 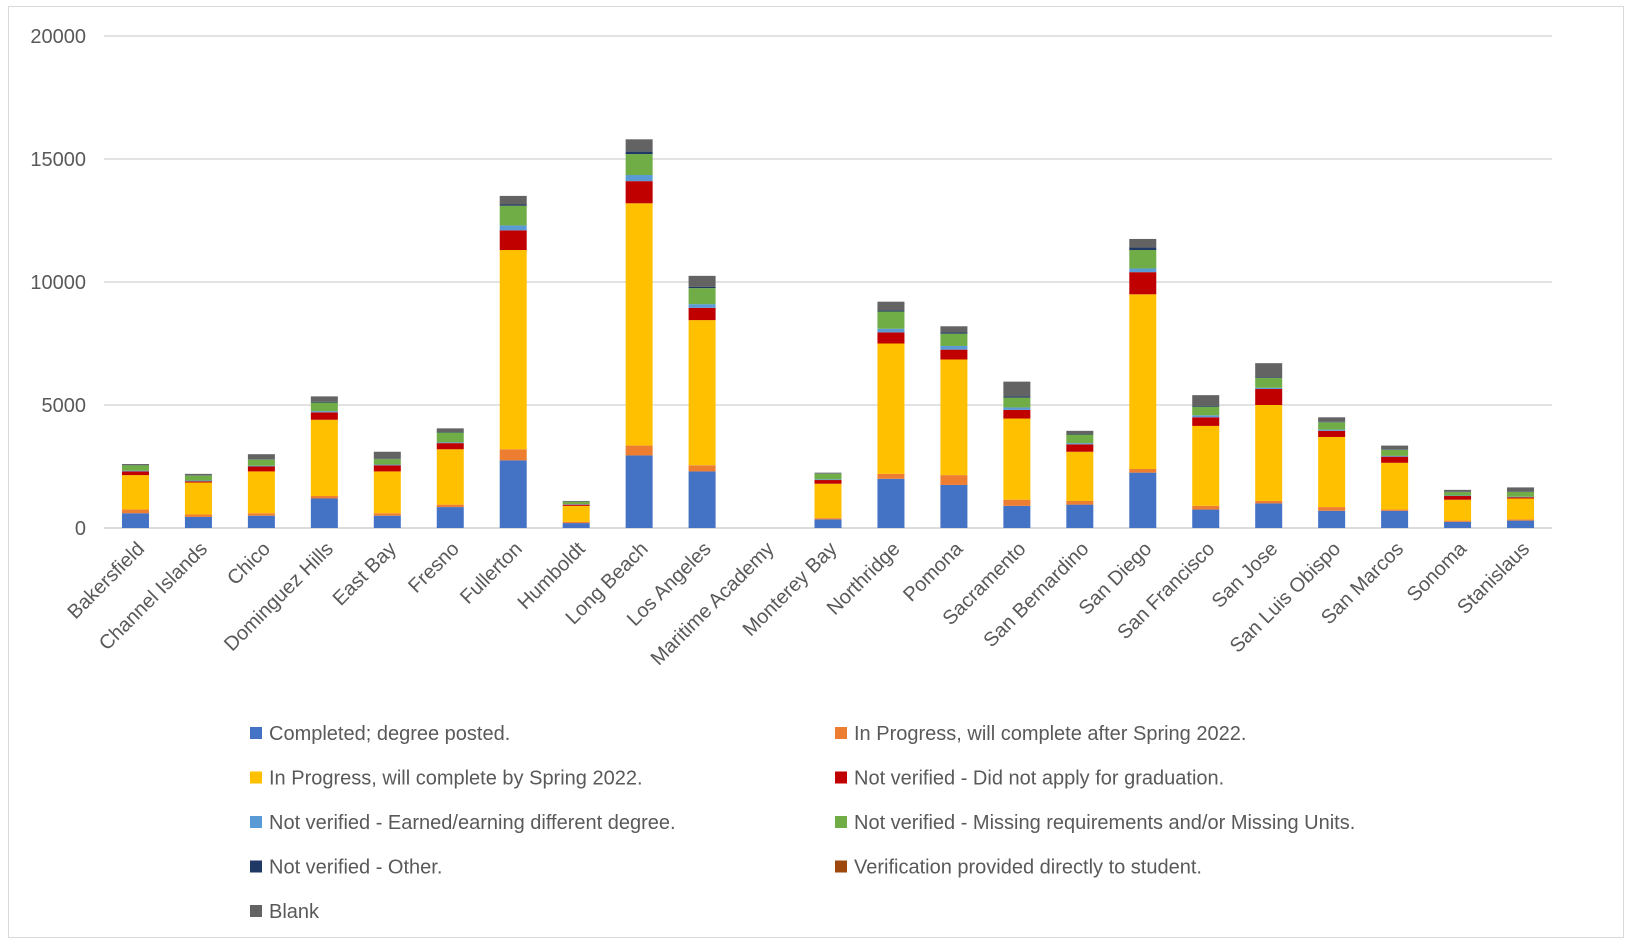 What do you see at coordinates (64, 406) in the screenshot?
I see `y-tick-label: 5000` at bounding box center [64, 406].